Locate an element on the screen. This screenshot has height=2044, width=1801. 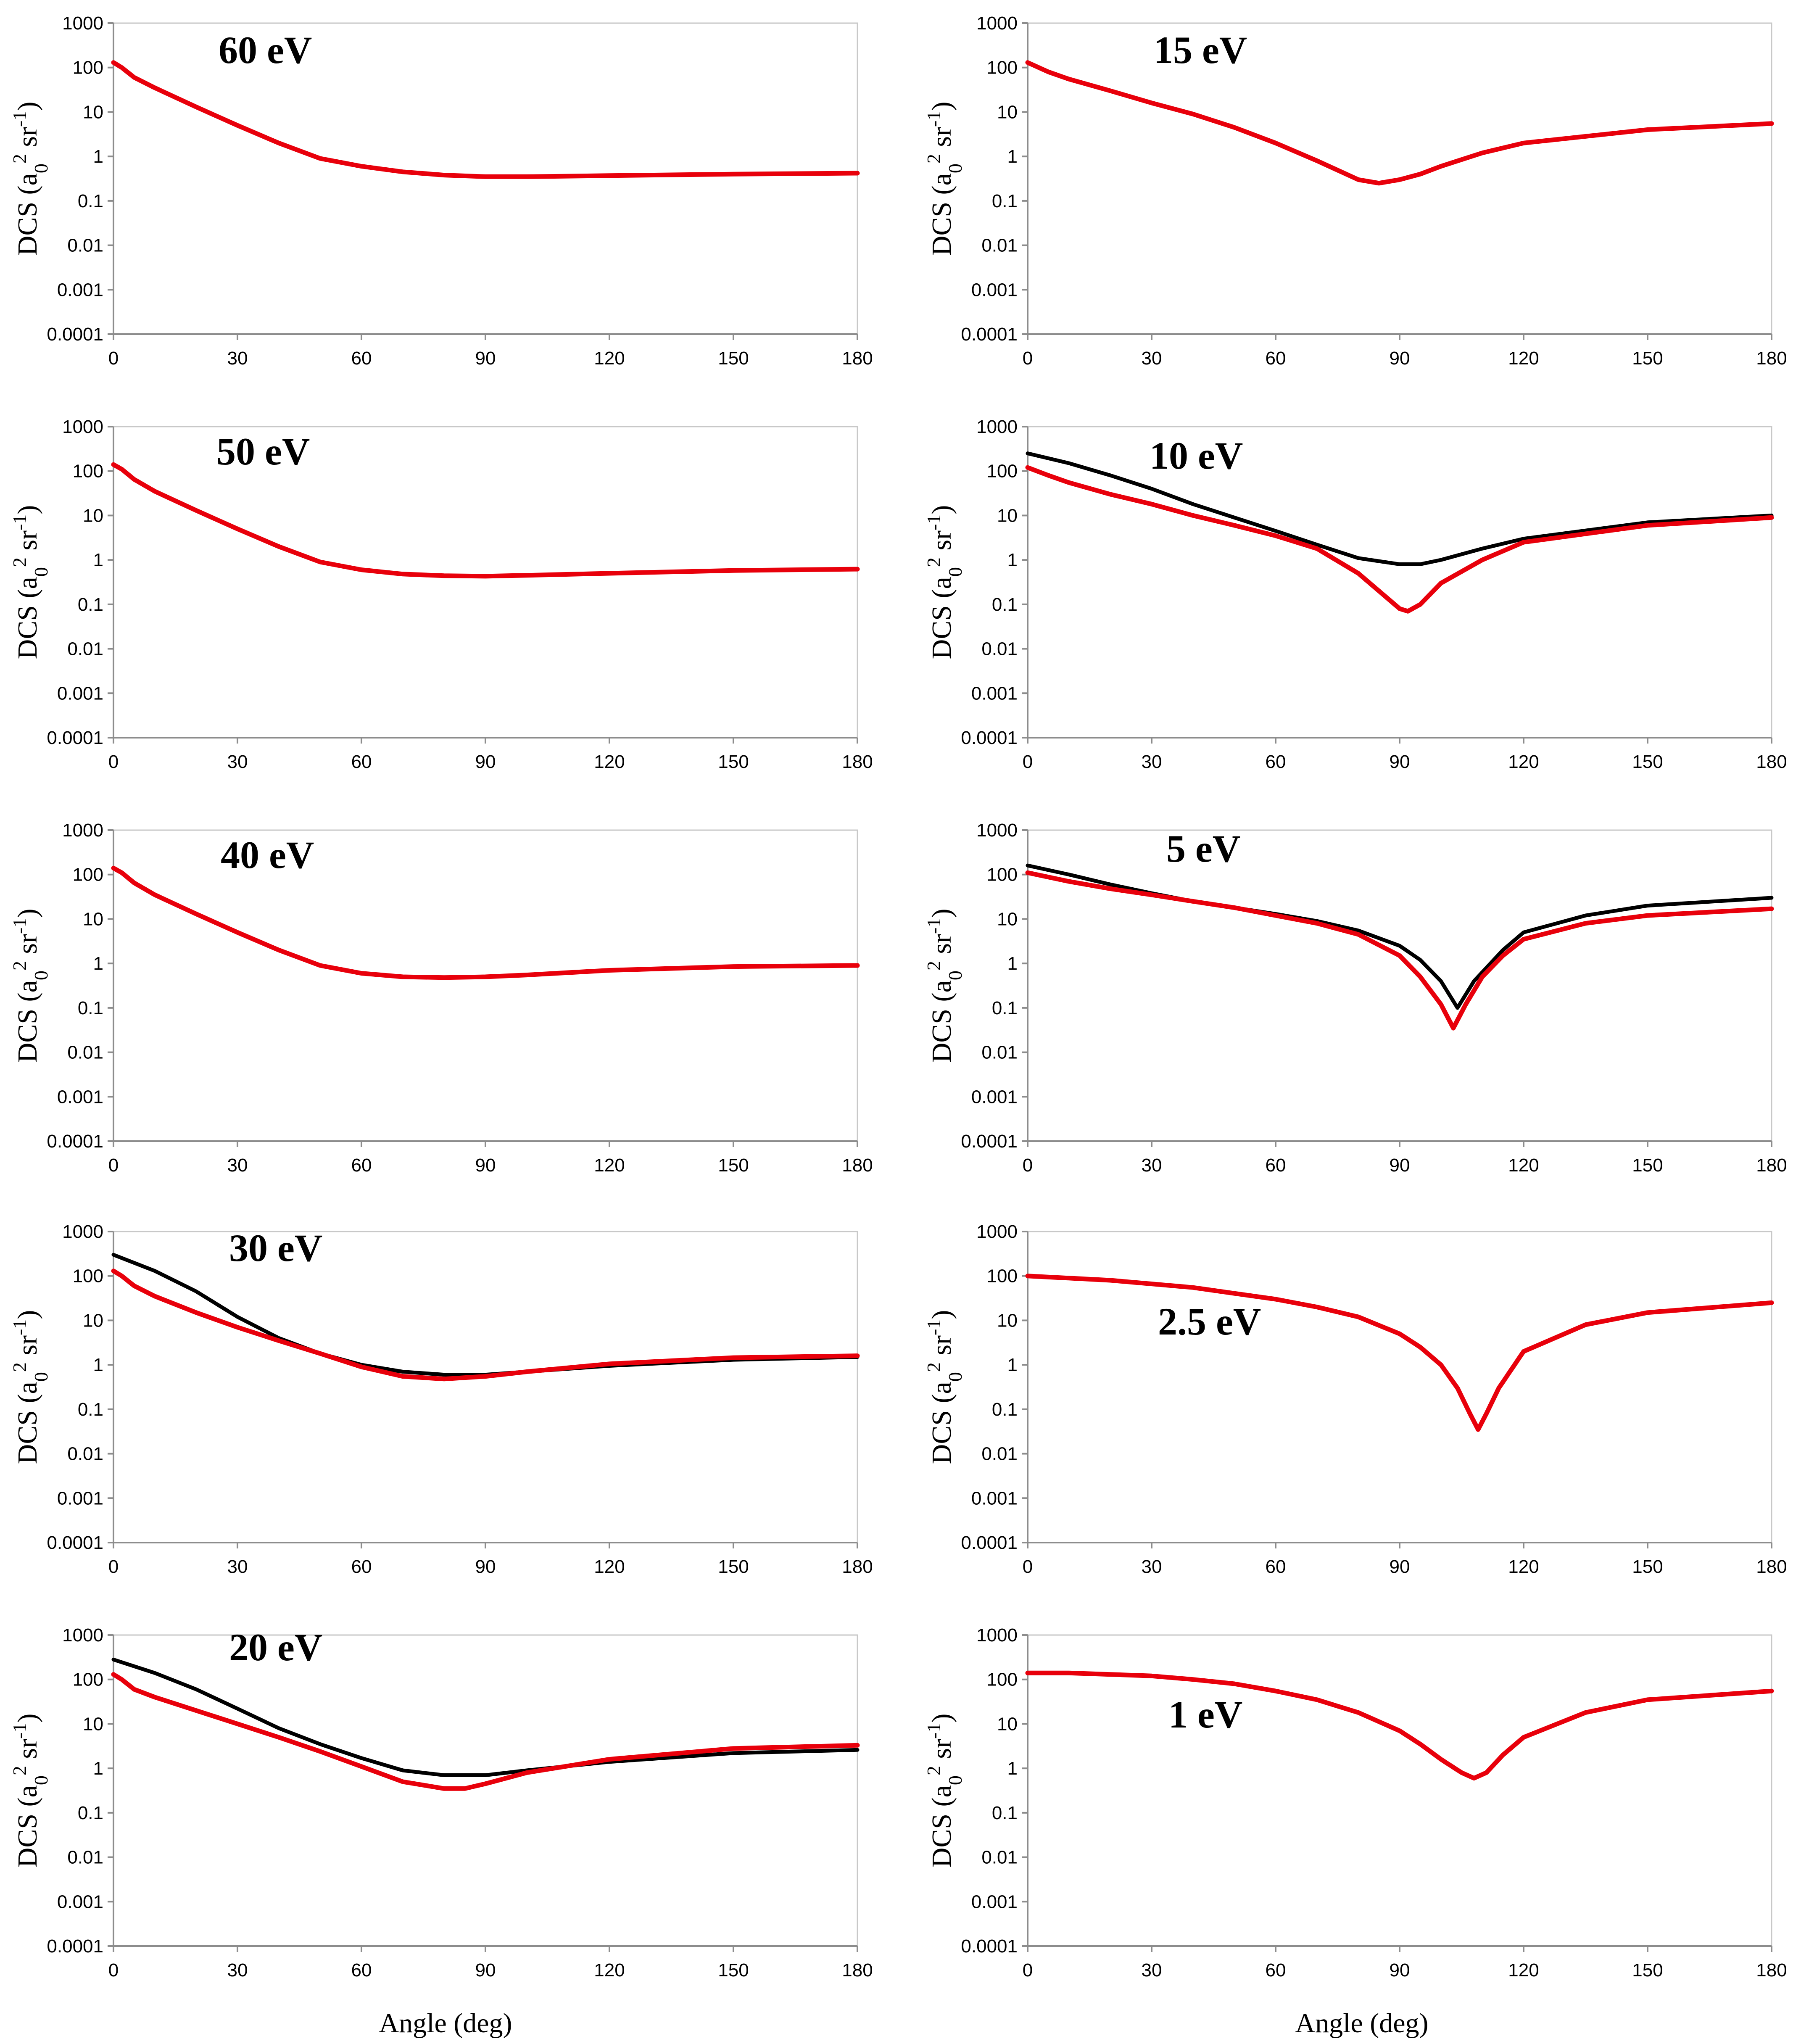
y-tick-label: 0.01 is located at coordinates (999, 1052).